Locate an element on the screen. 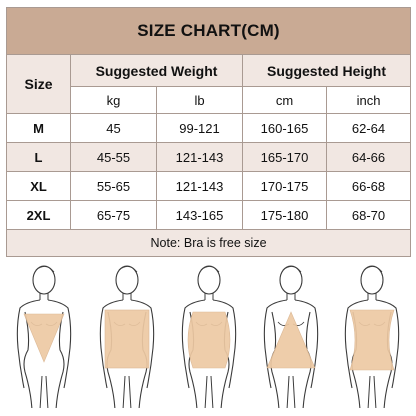  size-value: M is located at coordinates (38, 128).